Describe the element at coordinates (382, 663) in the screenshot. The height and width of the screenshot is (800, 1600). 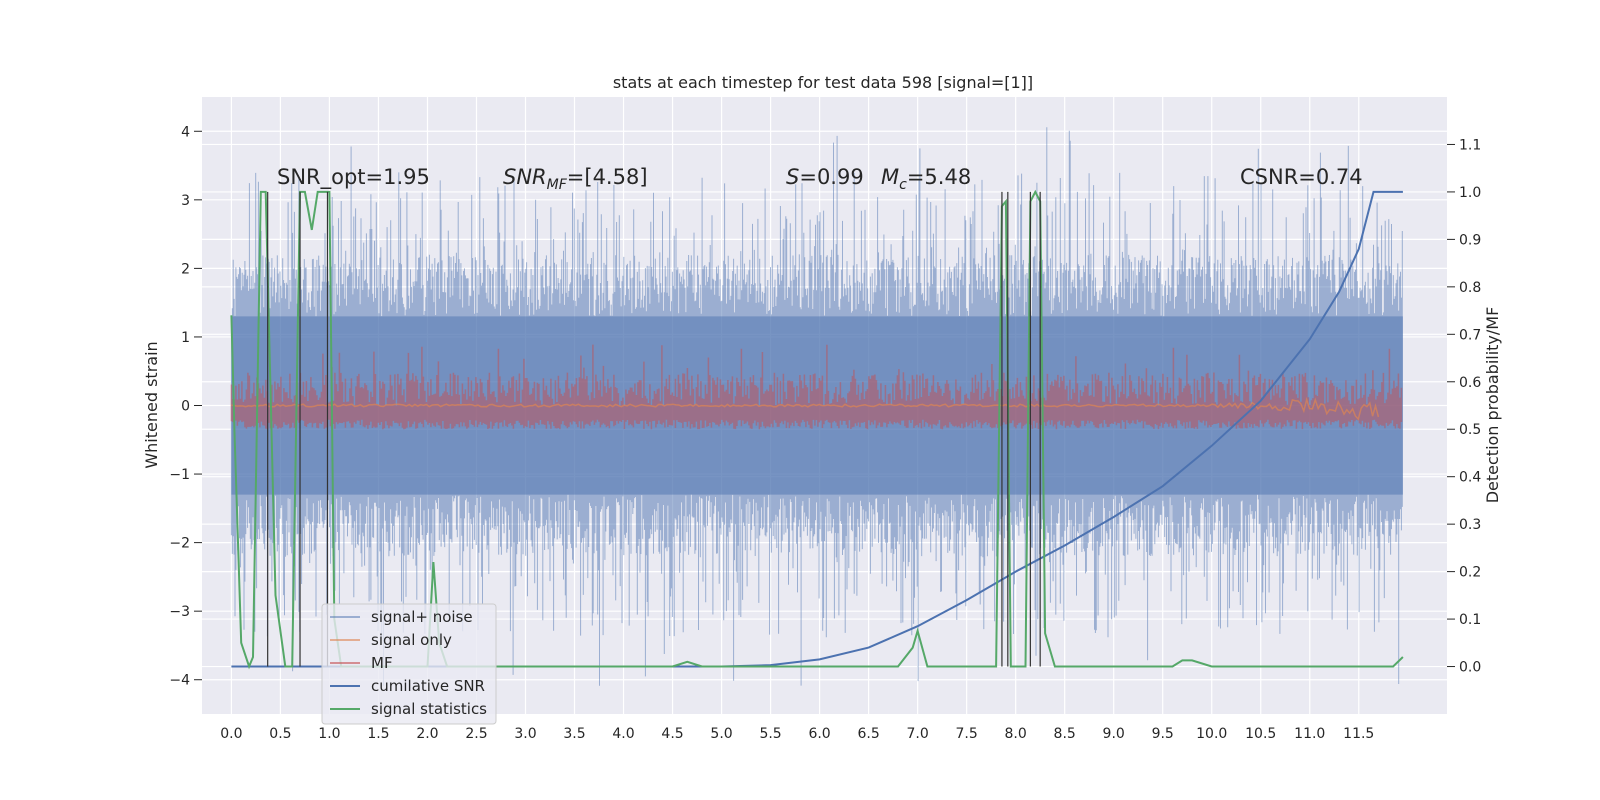
I see `legend-label: MF` at that location.